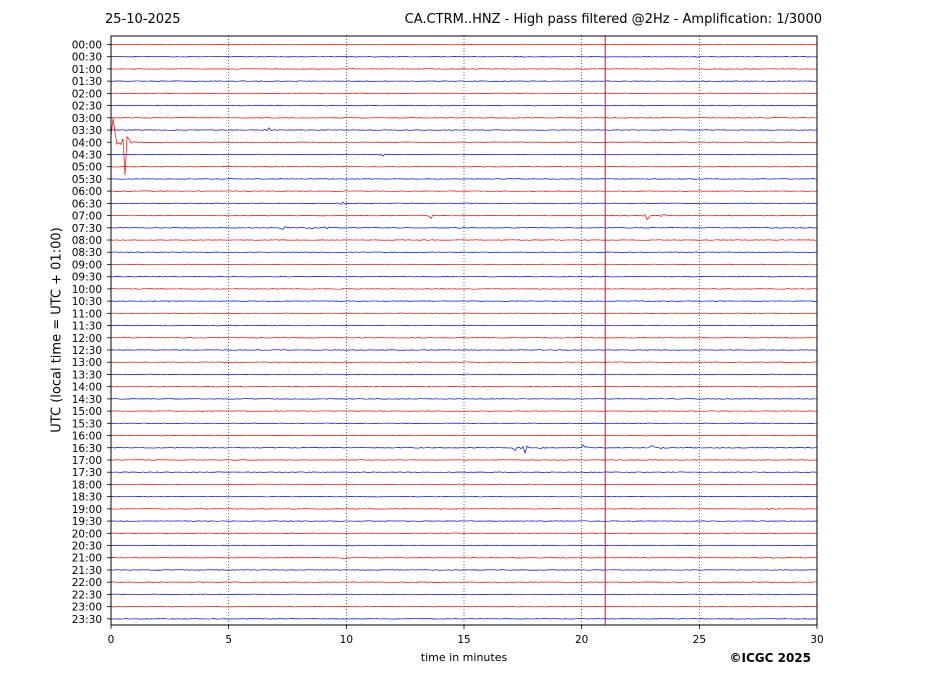  I want to click on y-tick-label: 07:30, so click(87, 229).